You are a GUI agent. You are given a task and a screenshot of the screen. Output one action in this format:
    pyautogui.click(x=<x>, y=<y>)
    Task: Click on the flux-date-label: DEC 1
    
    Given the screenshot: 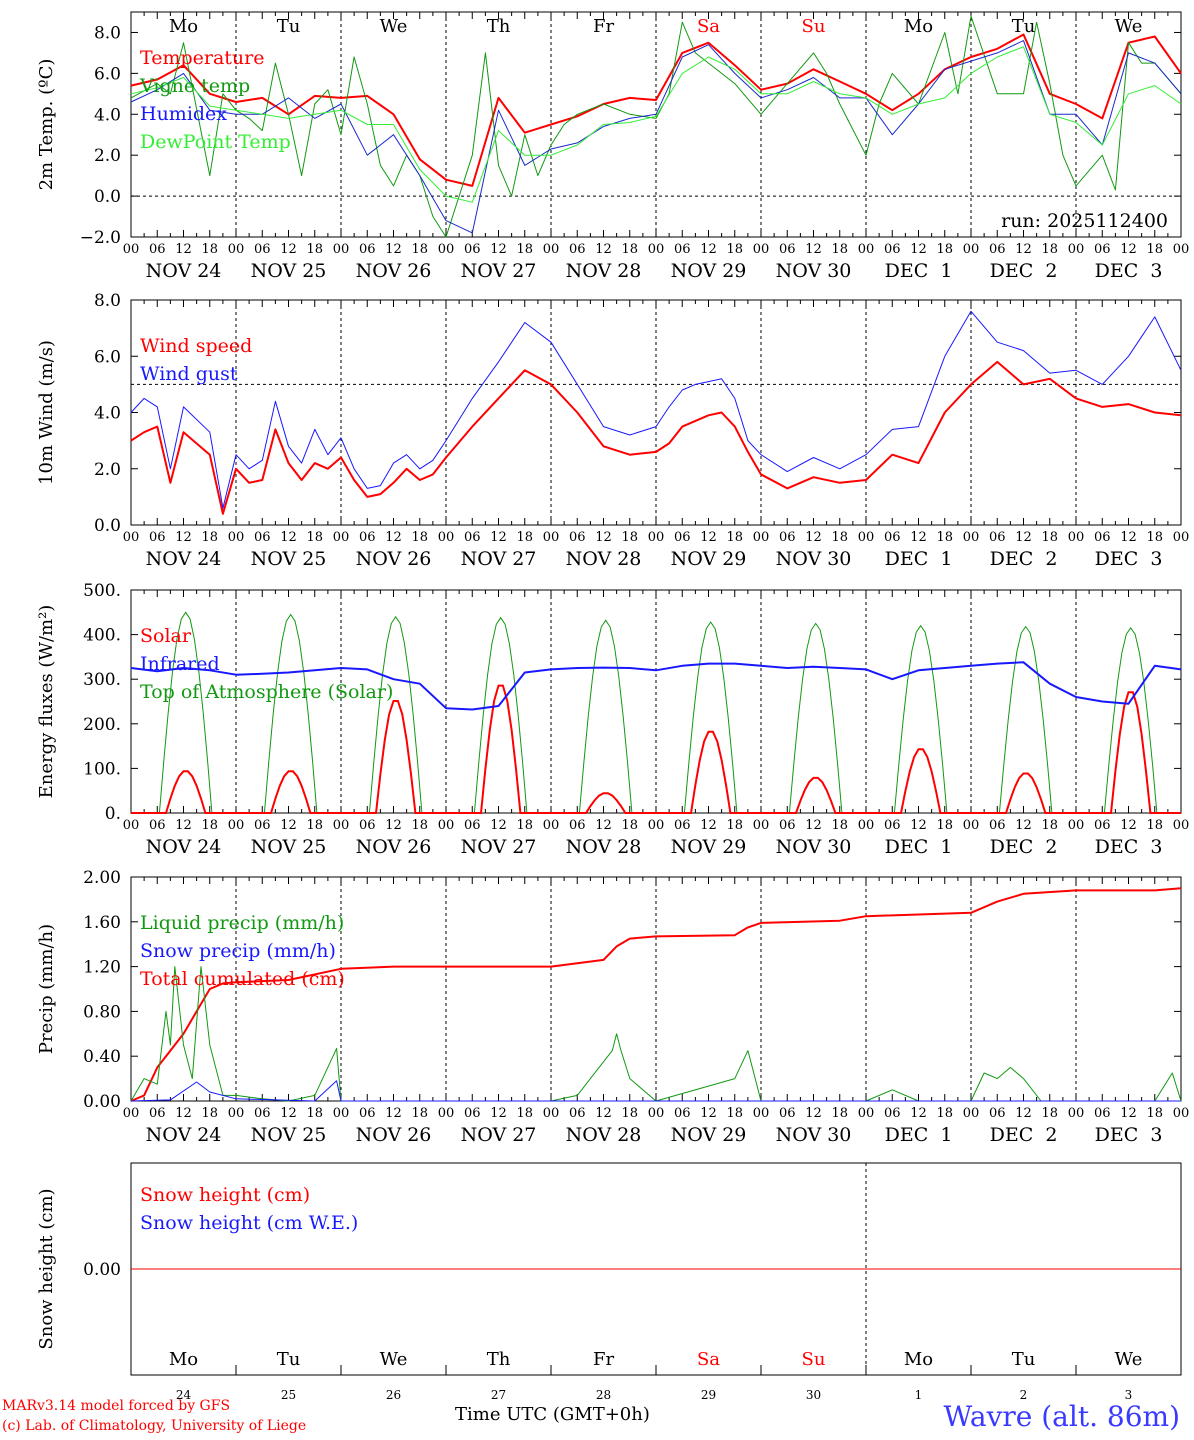 What is the action you would take?
    pyautogui.click(x=919, y=847)
    